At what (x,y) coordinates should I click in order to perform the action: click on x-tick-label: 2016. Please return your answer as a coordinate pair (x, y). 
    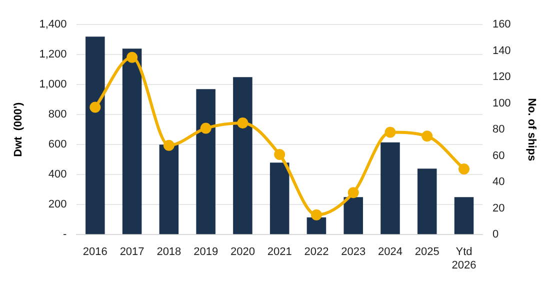
    Looking at the image, I should click on (95, 252).